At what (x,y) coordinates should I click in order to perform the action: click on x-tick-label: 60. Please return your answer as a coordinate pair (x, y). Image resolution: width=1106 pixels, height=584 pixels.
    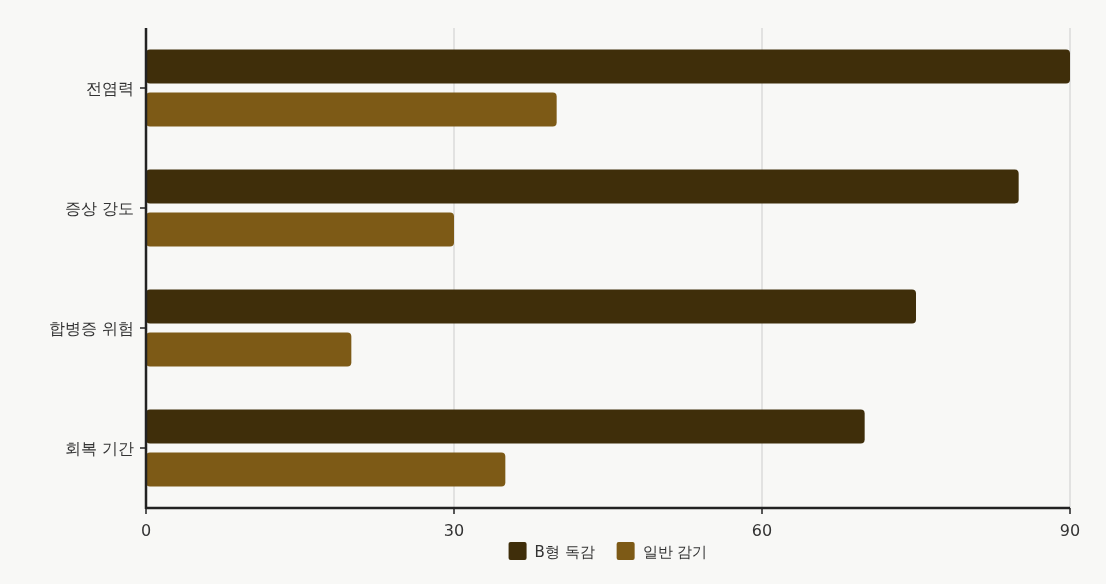
    Looking at the image, I should click on (762, 530).